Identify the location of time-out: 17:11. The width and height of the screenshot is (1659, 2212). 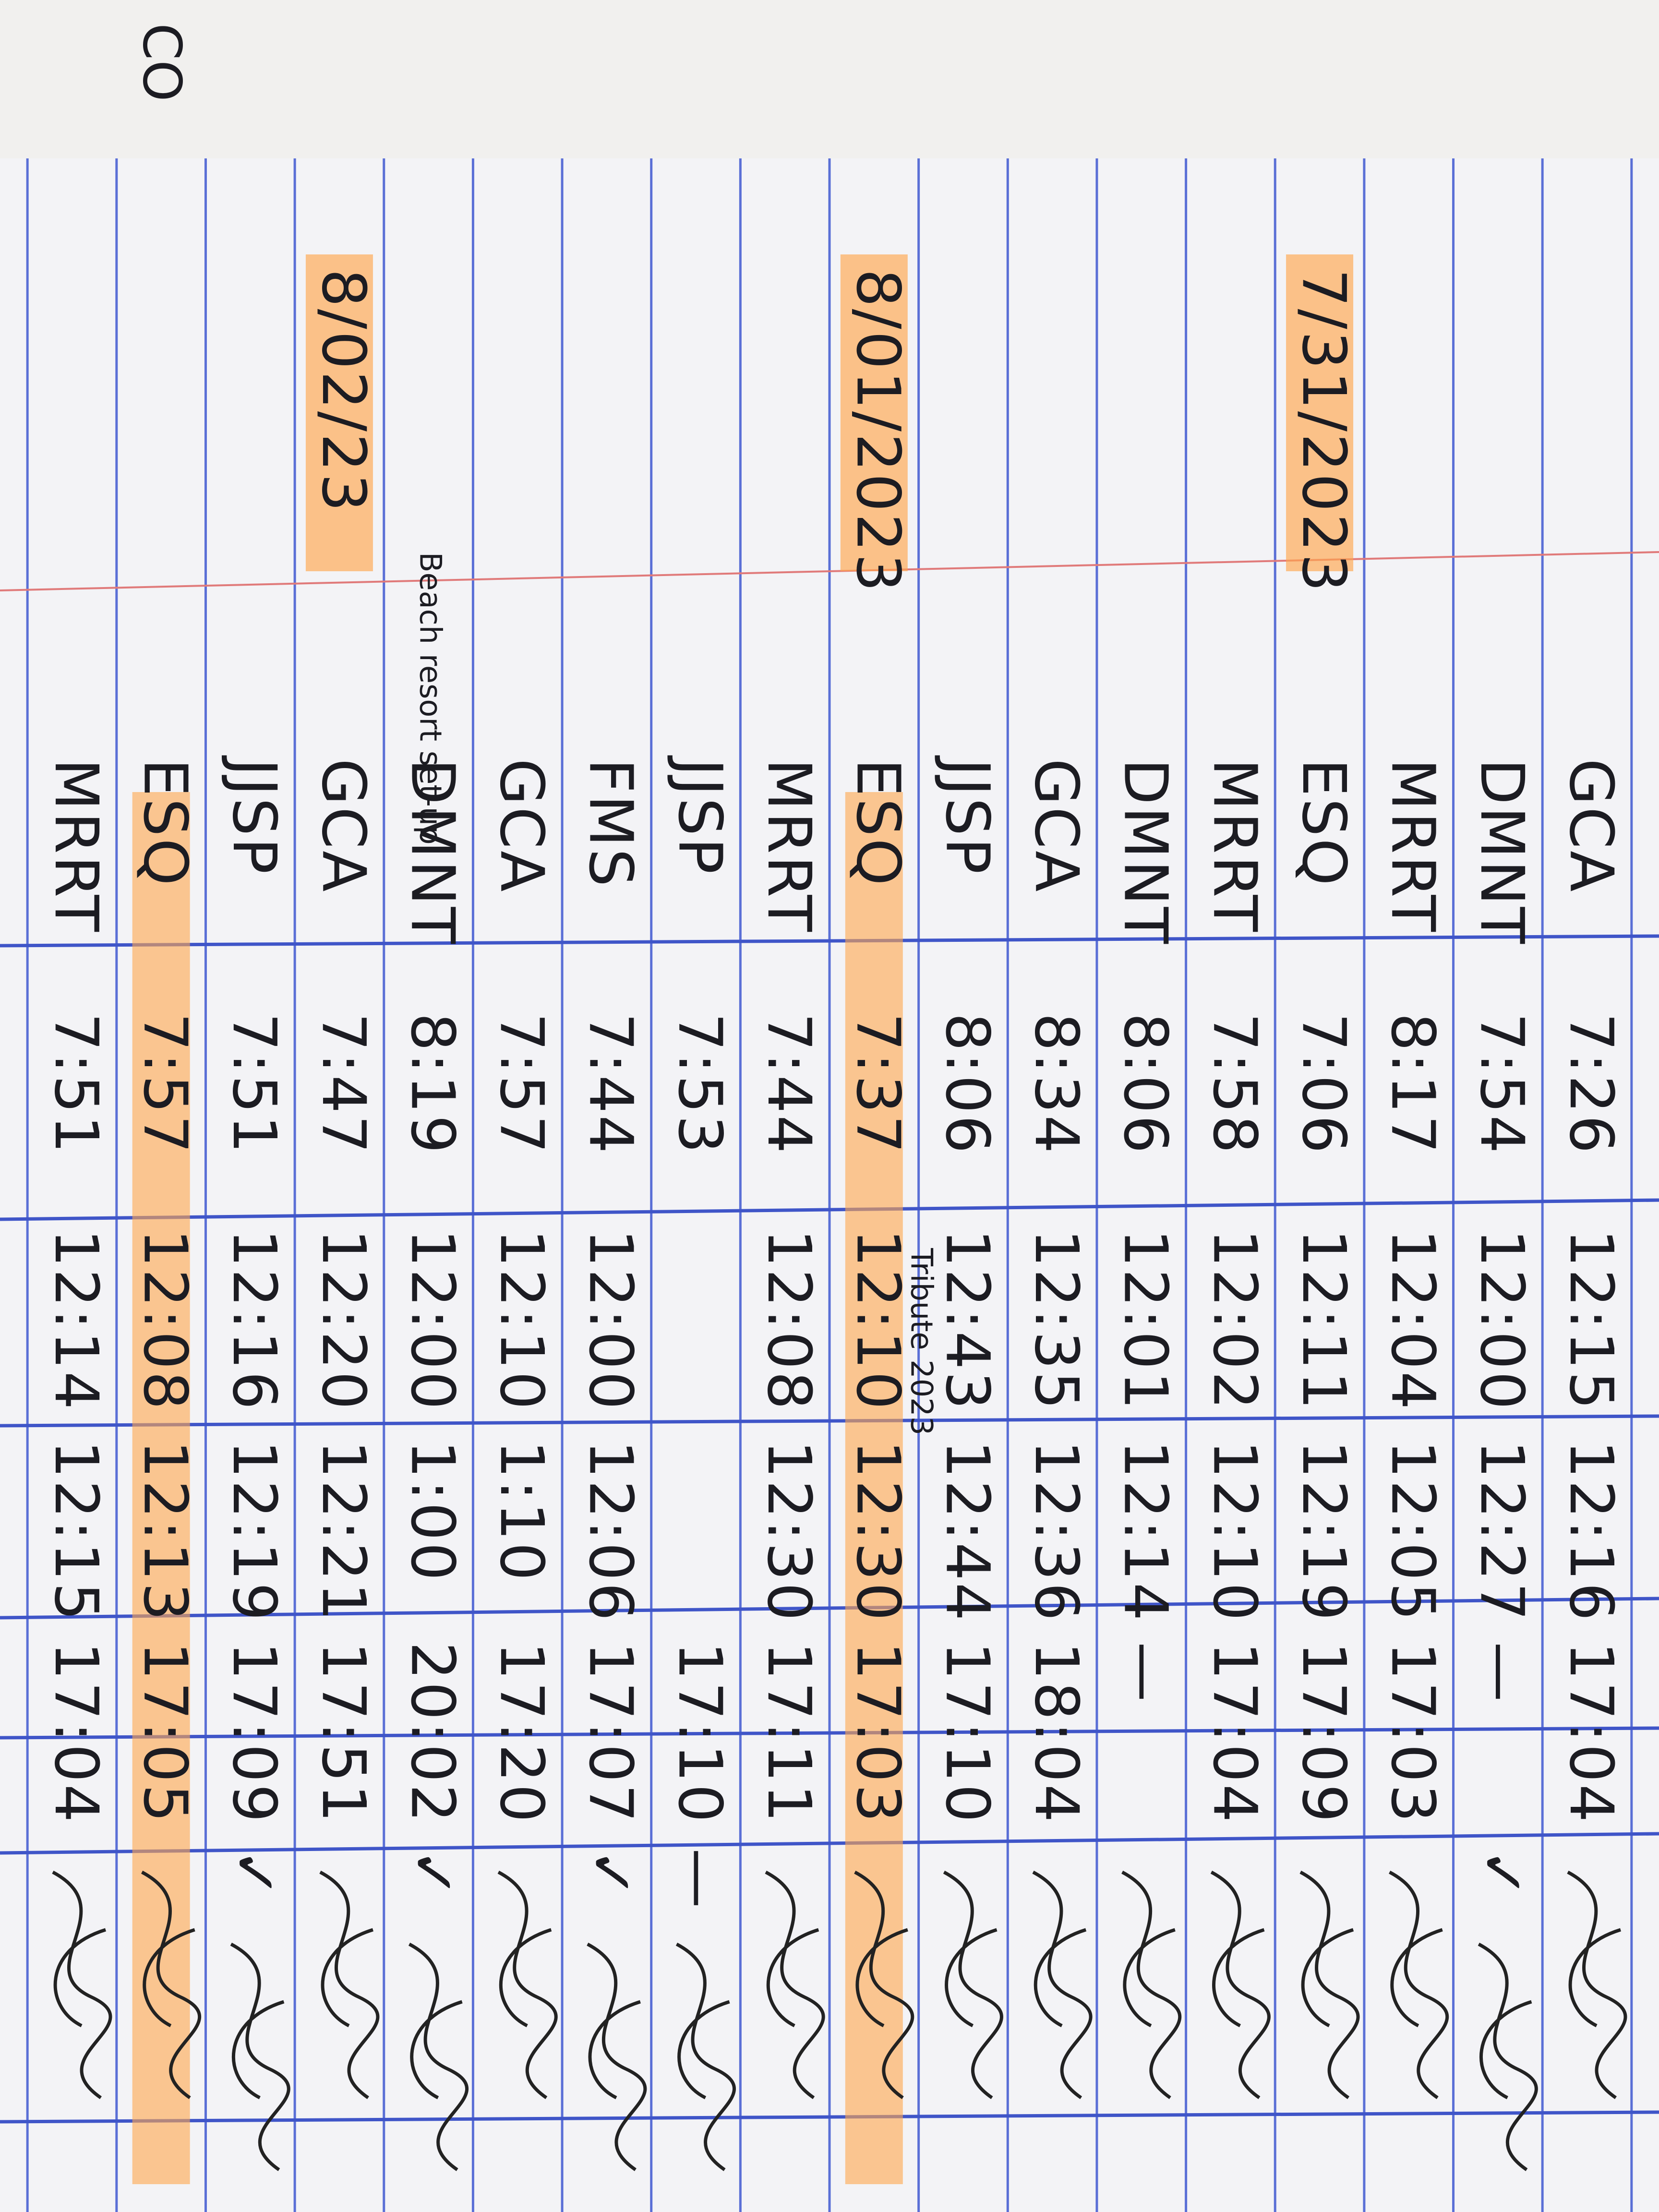
(789, 1733).